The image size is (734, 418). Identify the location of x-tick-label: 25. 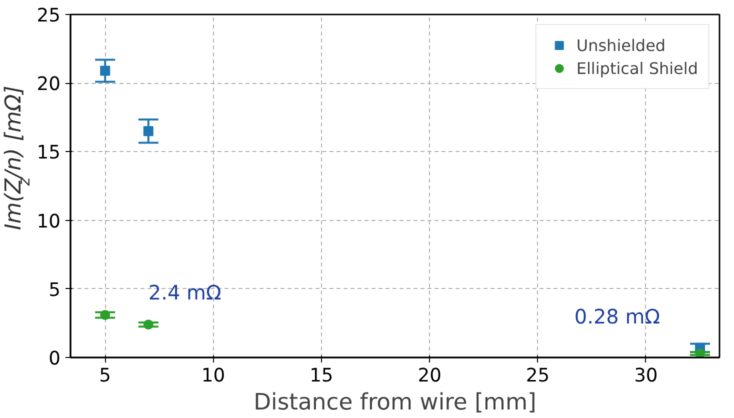
(538, 376).